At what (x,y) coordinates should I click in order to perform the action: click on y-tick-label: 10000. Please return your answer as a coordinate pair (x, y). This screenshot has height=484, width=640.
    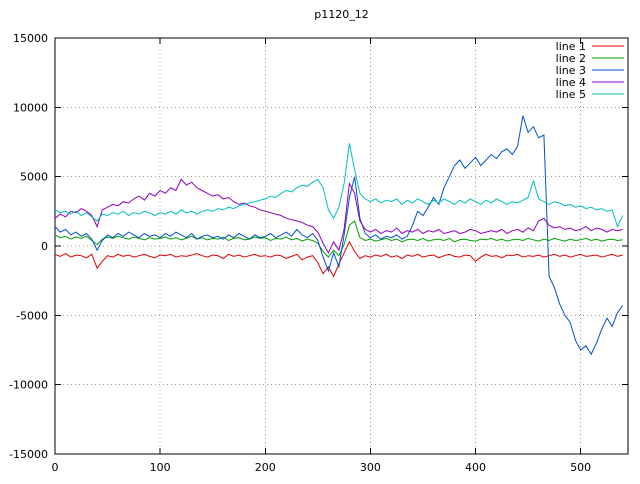
    Looking at the image, I should click on (30, 107).